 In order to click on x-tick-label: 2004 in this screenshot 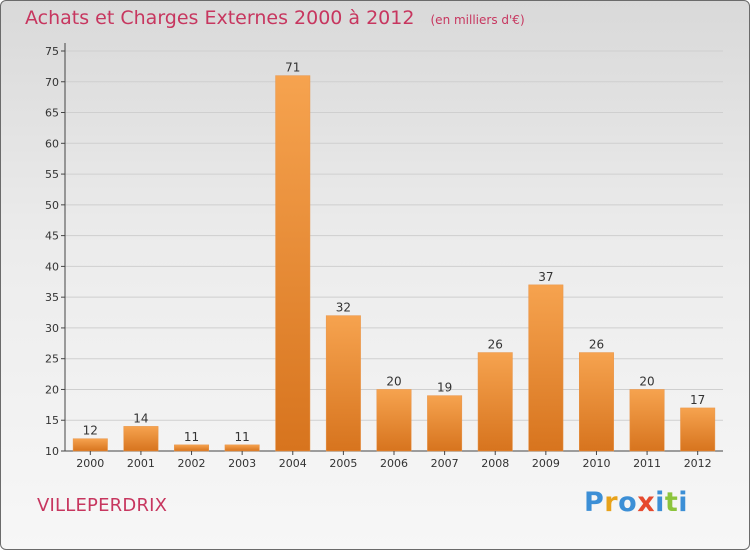, I will do `click(293, 463)`.